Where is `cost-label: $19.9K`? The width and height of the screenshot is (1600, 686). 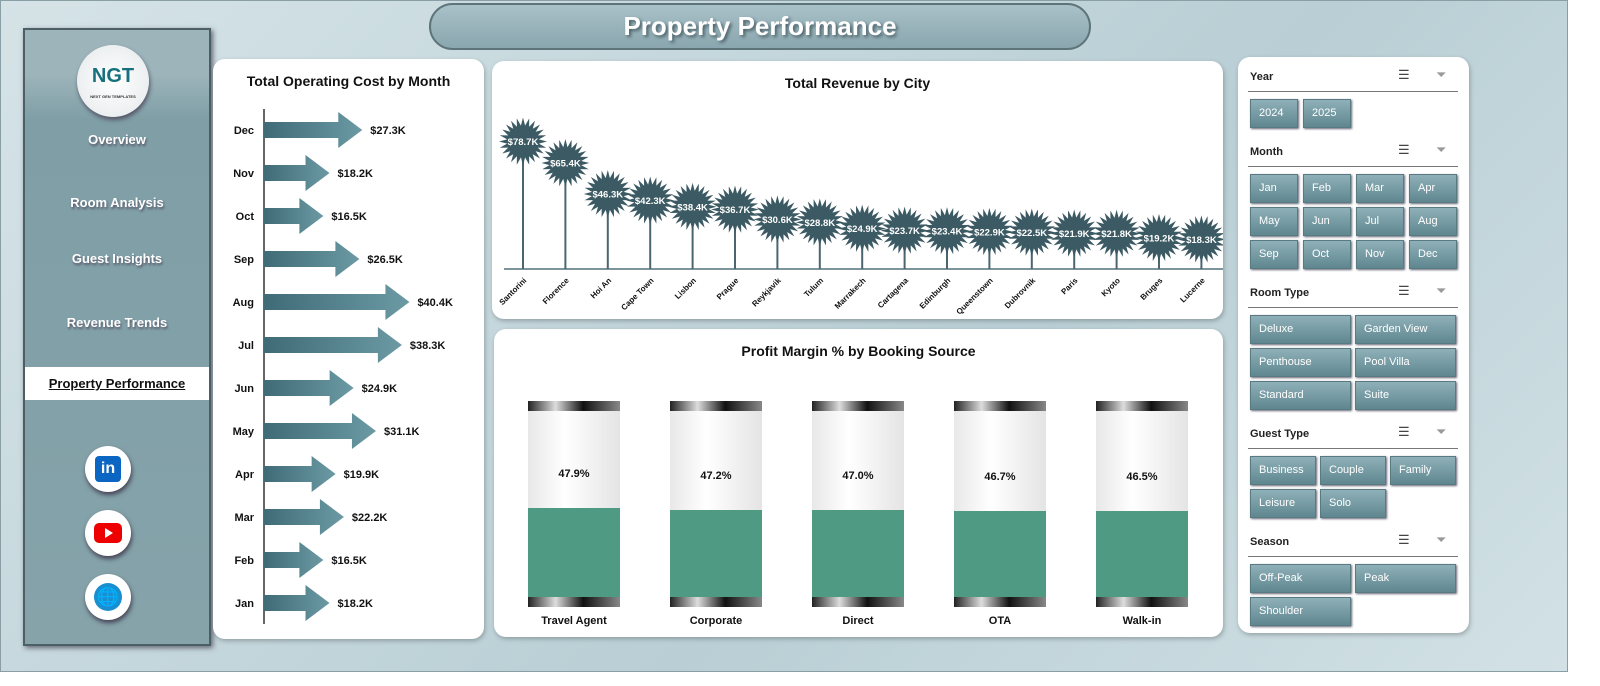 cost-label: $19.9K is located at coordinates (362, 475).